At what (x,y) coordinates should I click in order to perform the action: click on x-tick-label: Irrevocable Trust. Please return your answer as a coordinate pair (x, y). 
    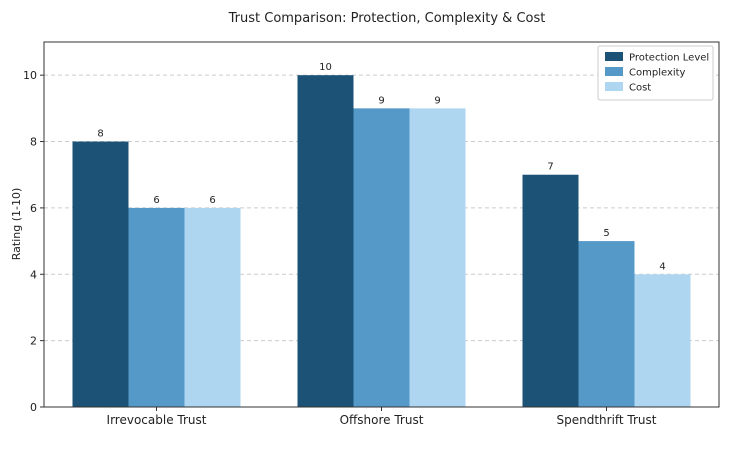
    Looking at the image, I should click on (157, 420).